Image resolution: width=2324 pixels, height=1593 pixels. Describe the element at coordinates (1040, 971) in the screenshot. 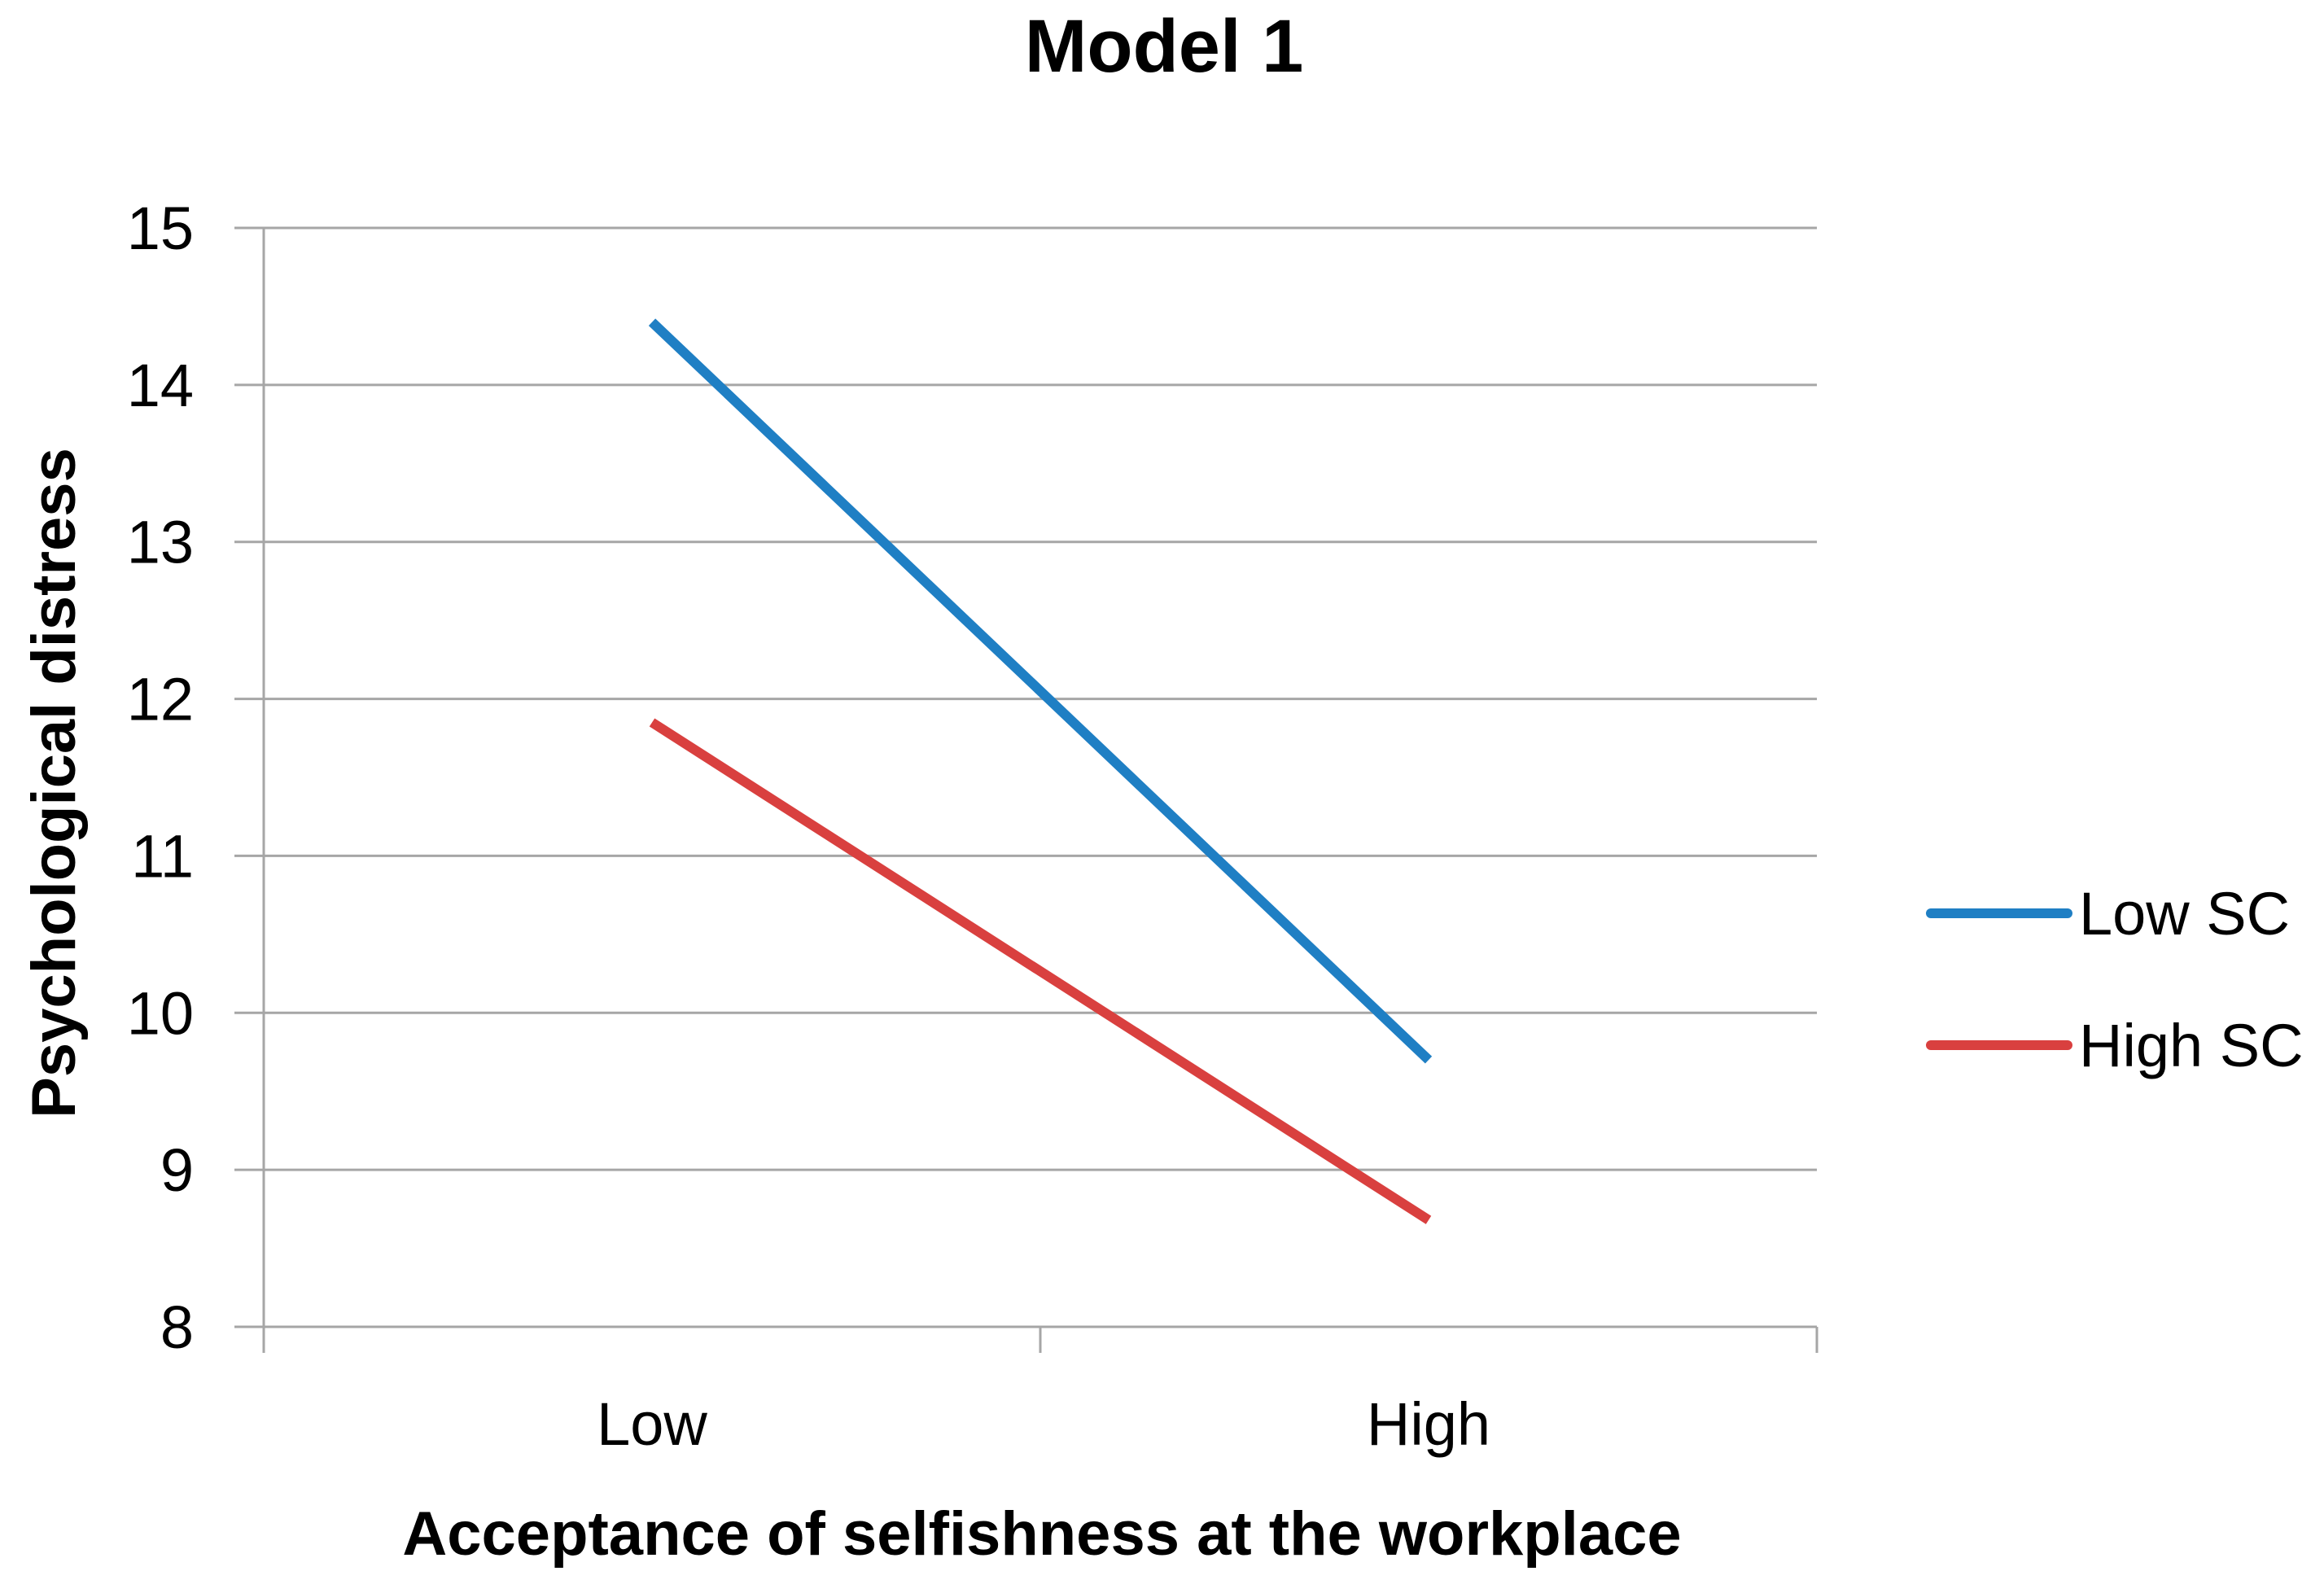

I see `series-line` at that location.